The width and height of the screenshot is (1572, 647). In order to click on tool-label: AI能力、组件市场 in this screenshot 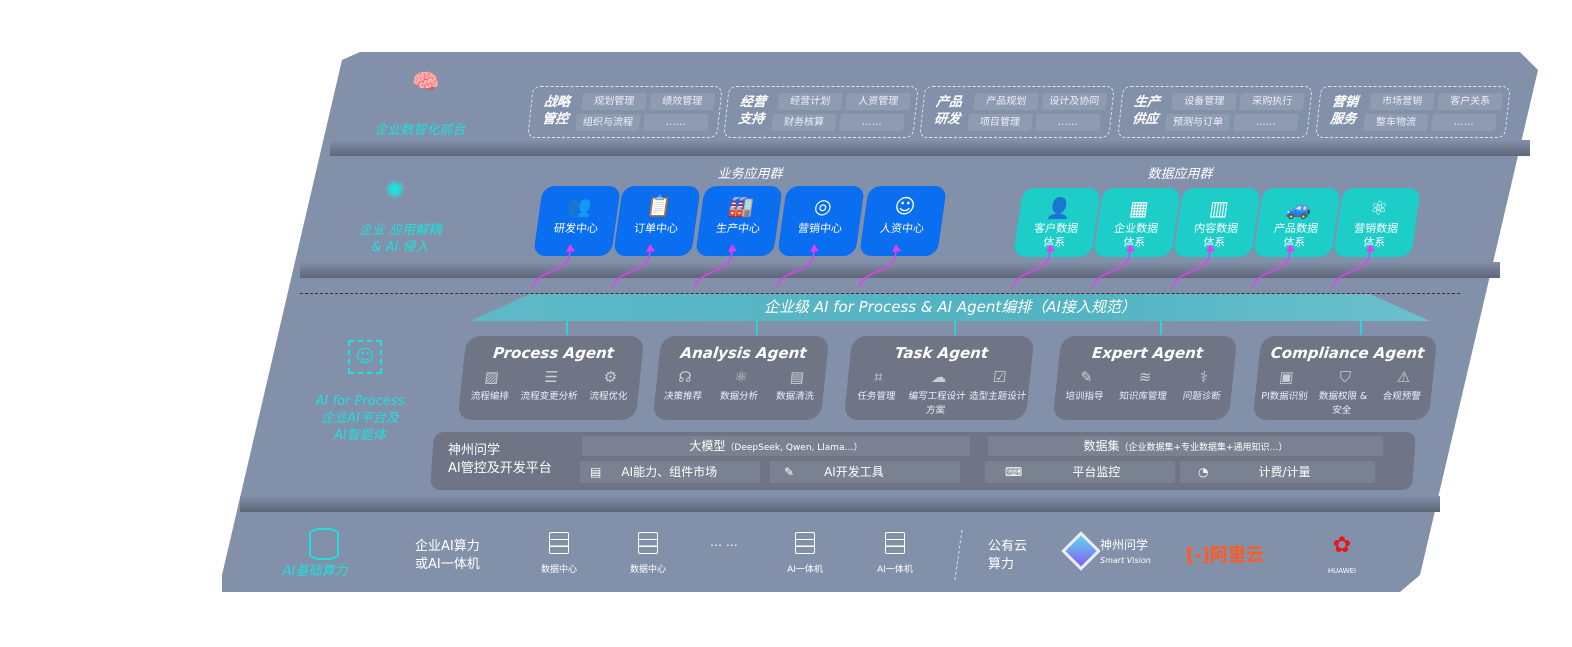, I will do `click(669, 472)`.